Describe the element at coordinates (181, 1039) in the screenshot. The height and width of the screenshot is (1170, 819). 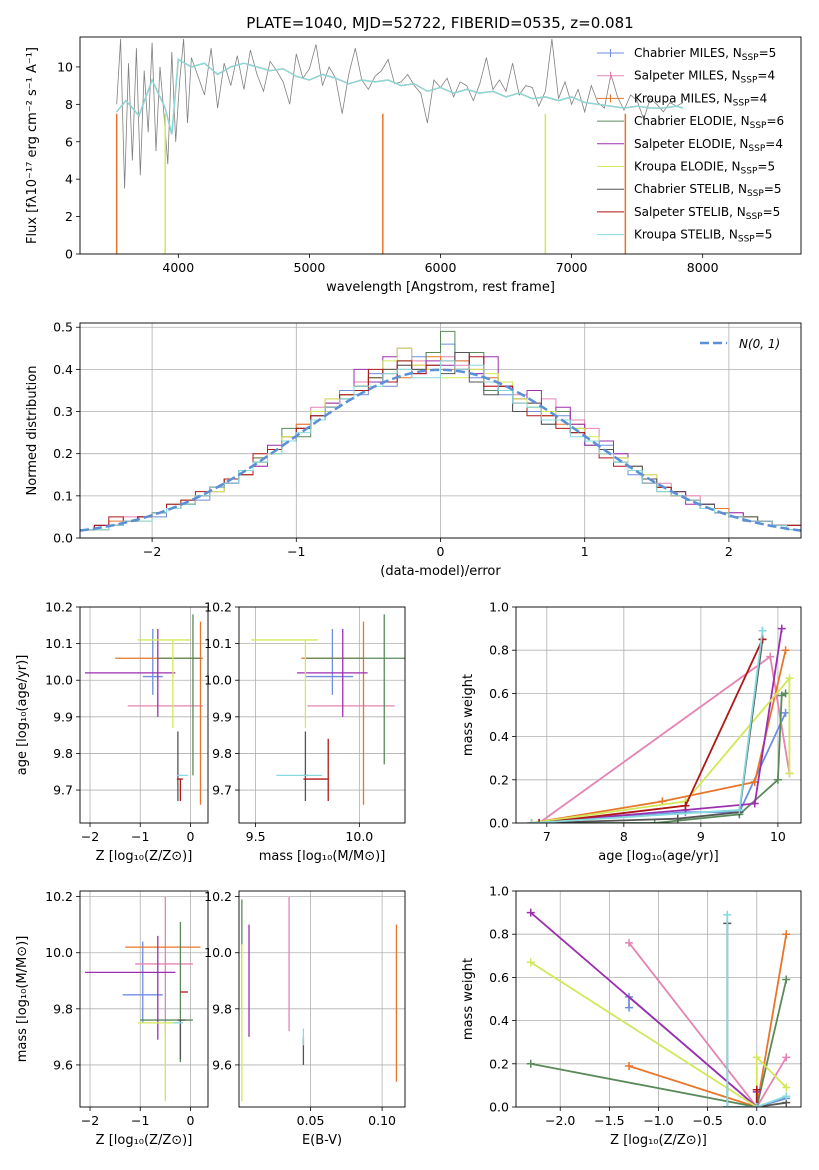
I see `errorbar-chabrier-stelib` at that location.